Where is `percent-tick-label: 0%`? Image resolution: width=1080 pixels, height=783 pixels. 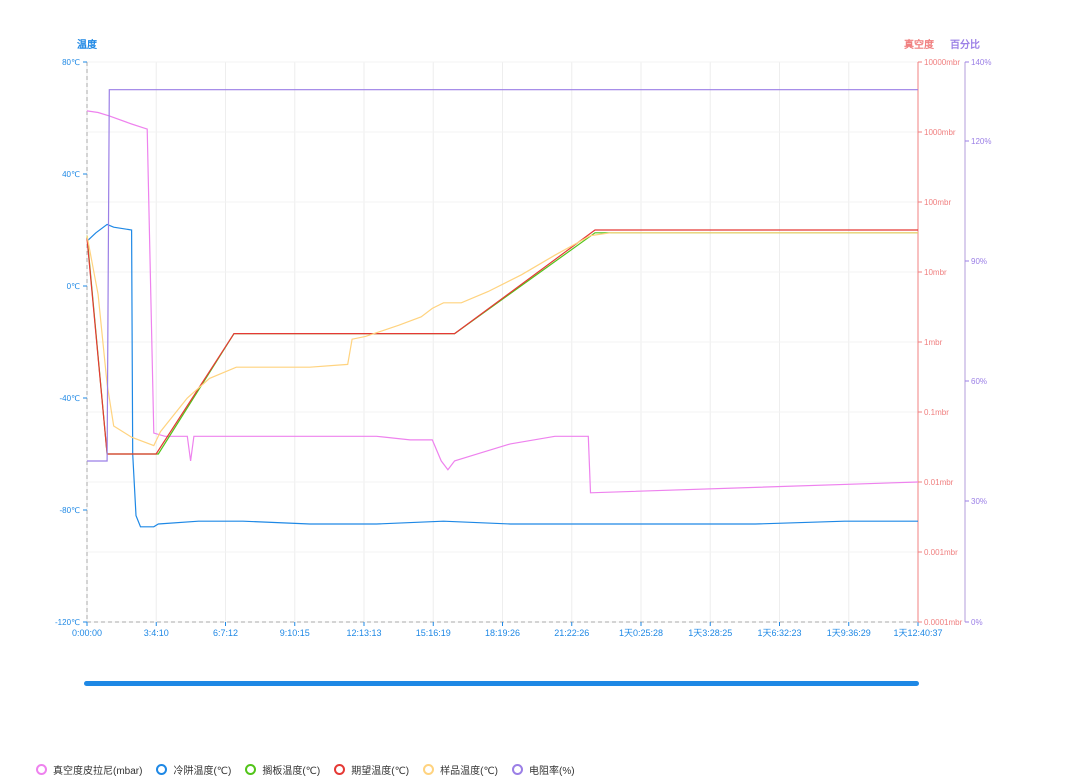
percent-tick-label: 0% is located at coordinates (977, 622).